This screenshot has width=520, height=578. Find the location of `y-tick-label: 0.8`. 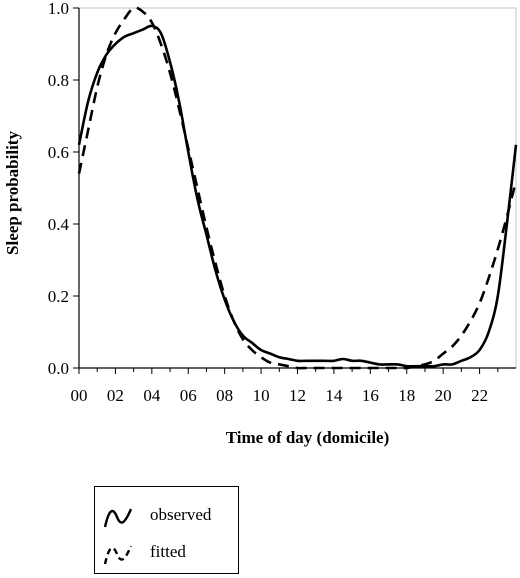

y-tick-label: 0.8 is located at coordinates (58, 80).